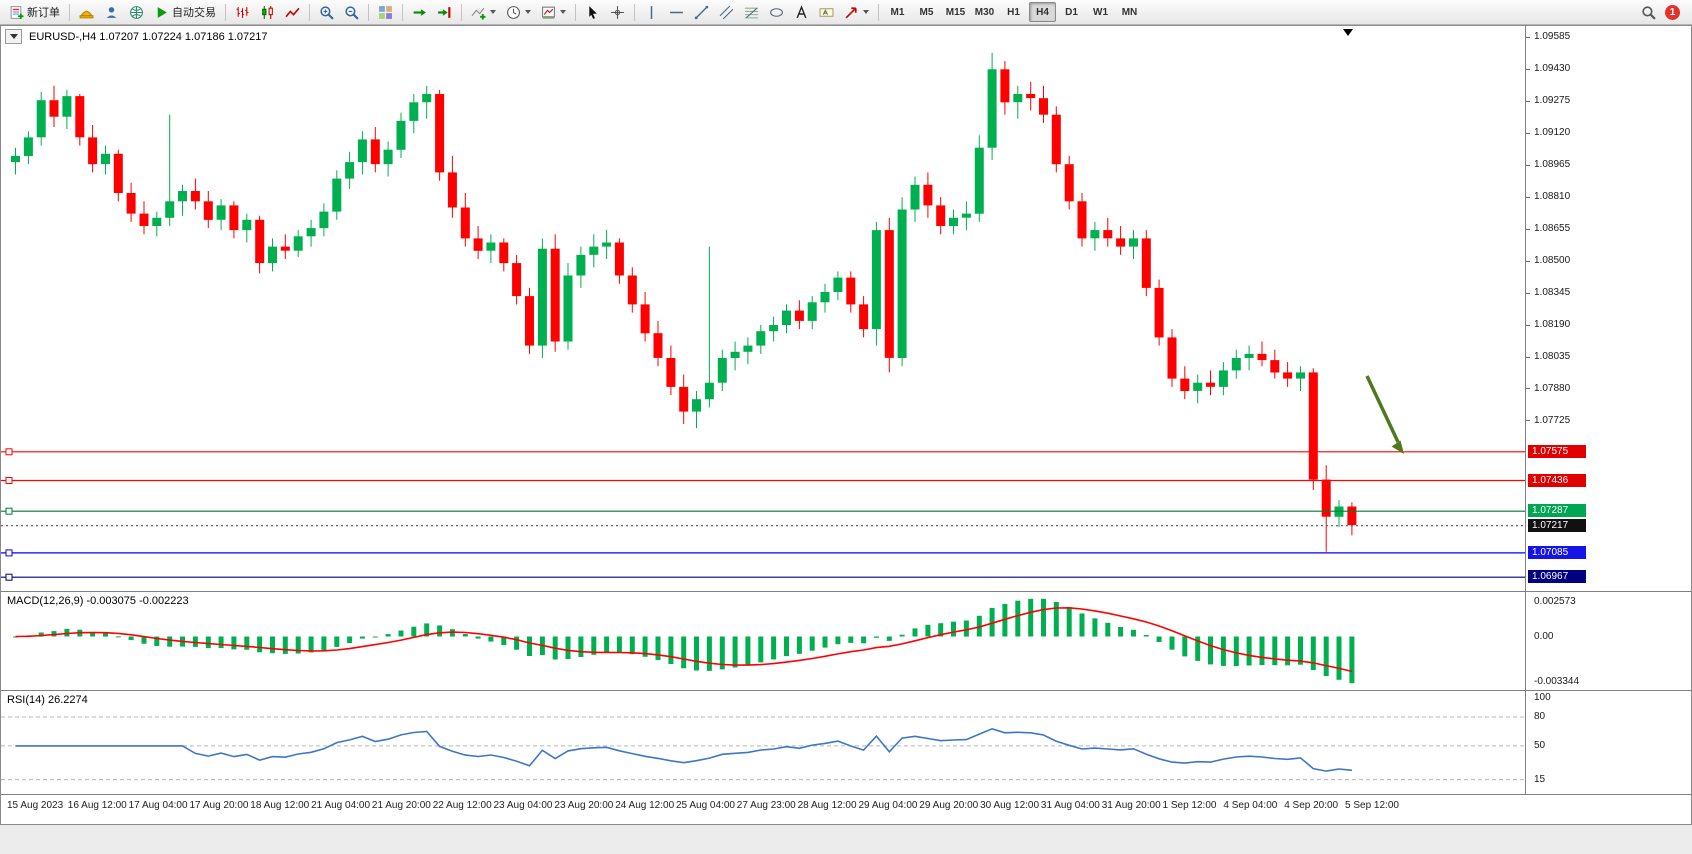 This screenshot has height=854, width=1692. Describe the element at coordinates (462, 805) in the screenshot. I see `time-label: 22 Aug 12:00` at that location.